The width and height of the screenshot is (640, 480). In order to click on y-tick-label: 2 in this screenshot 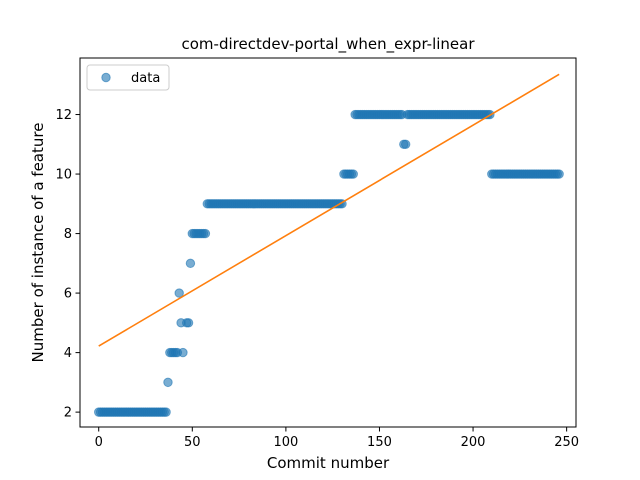, I will do `click(68, 413)`.